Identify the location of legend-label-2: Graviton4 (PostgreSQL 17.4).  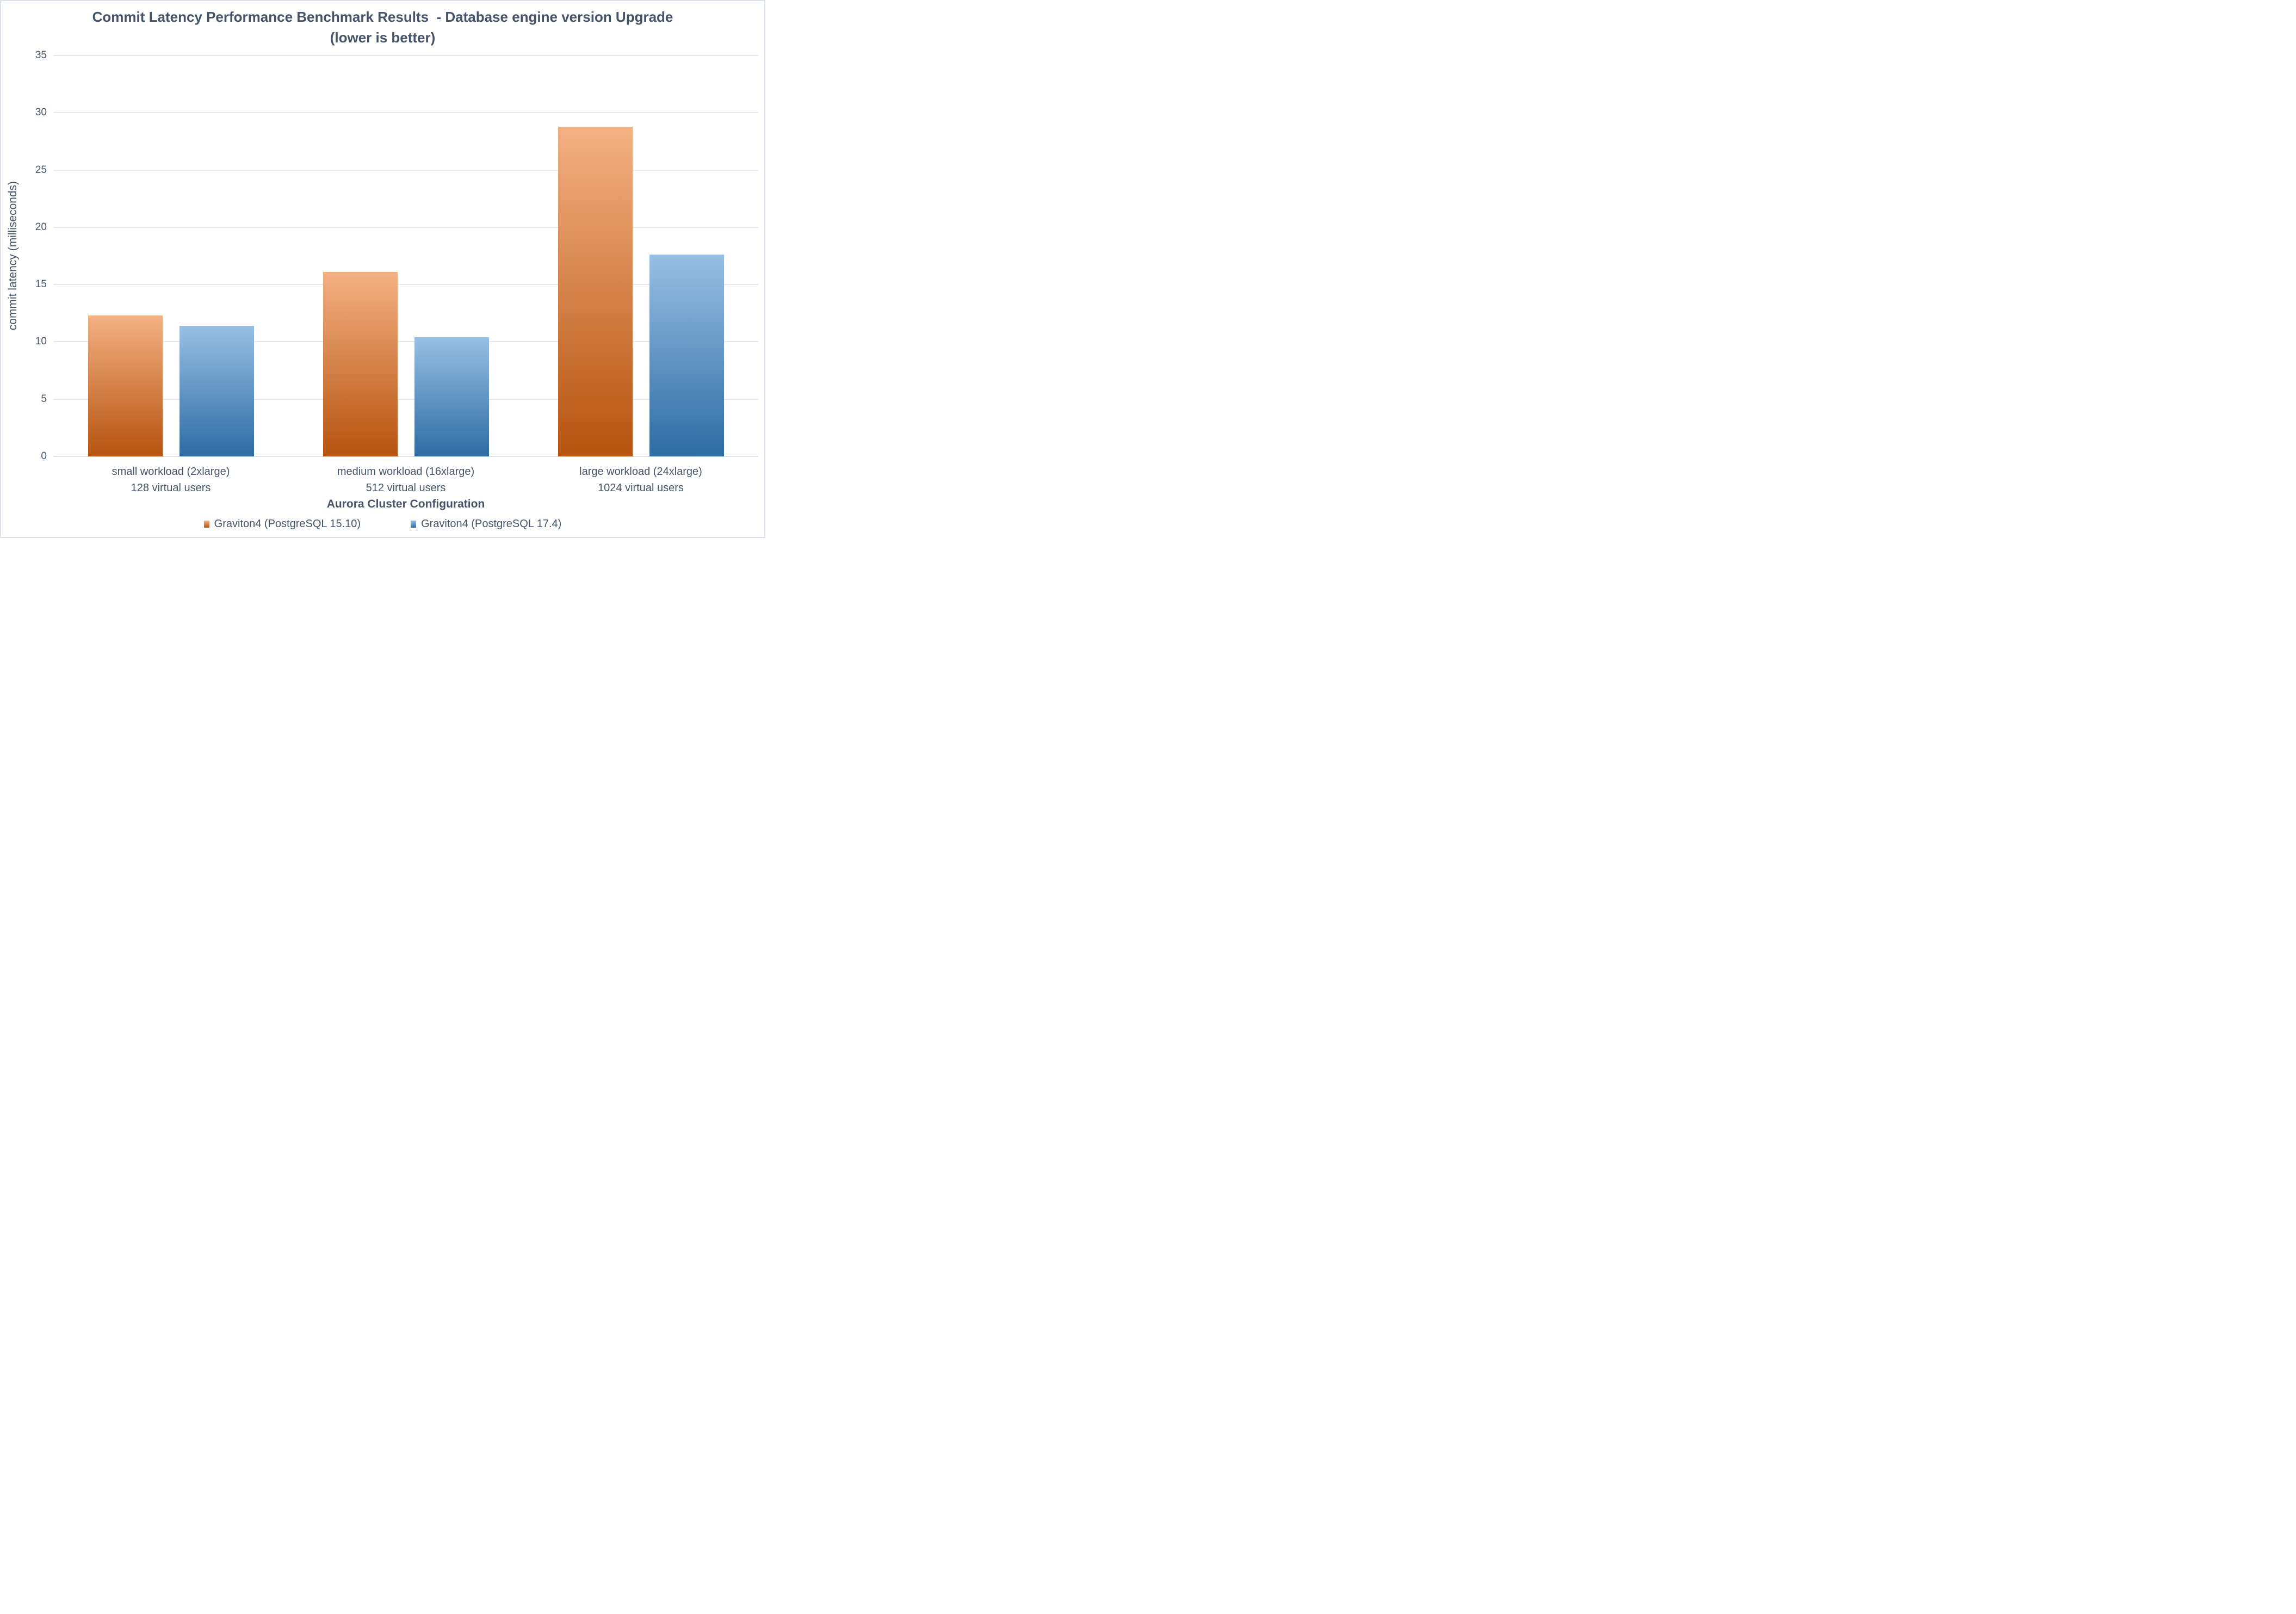
(491, 524).